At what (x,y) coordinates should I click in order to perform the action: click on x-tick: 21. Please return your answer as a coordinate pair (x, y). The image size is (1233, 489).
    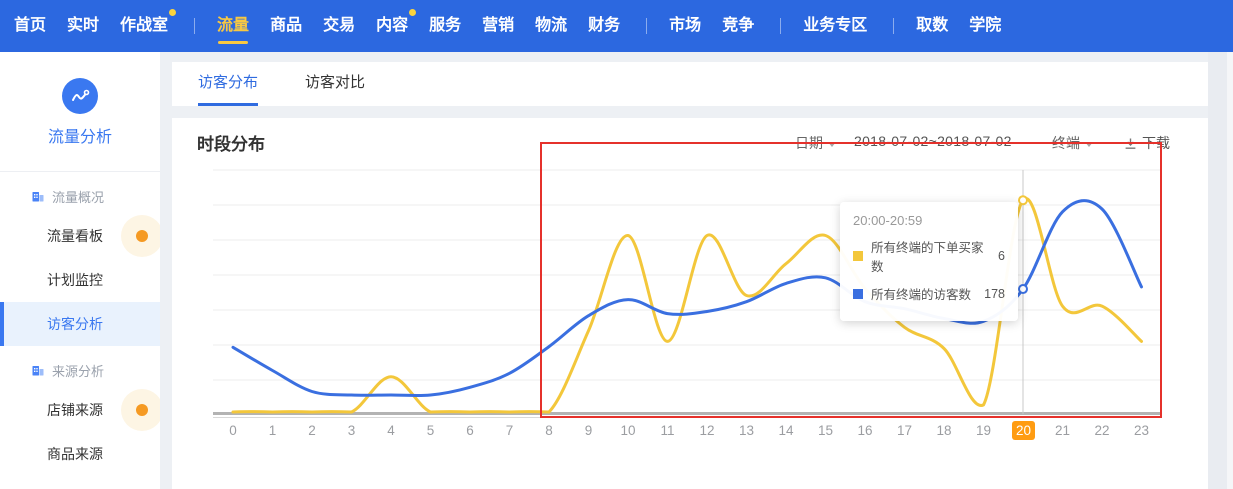
    Looking at the image, I should click on (1062, 430).